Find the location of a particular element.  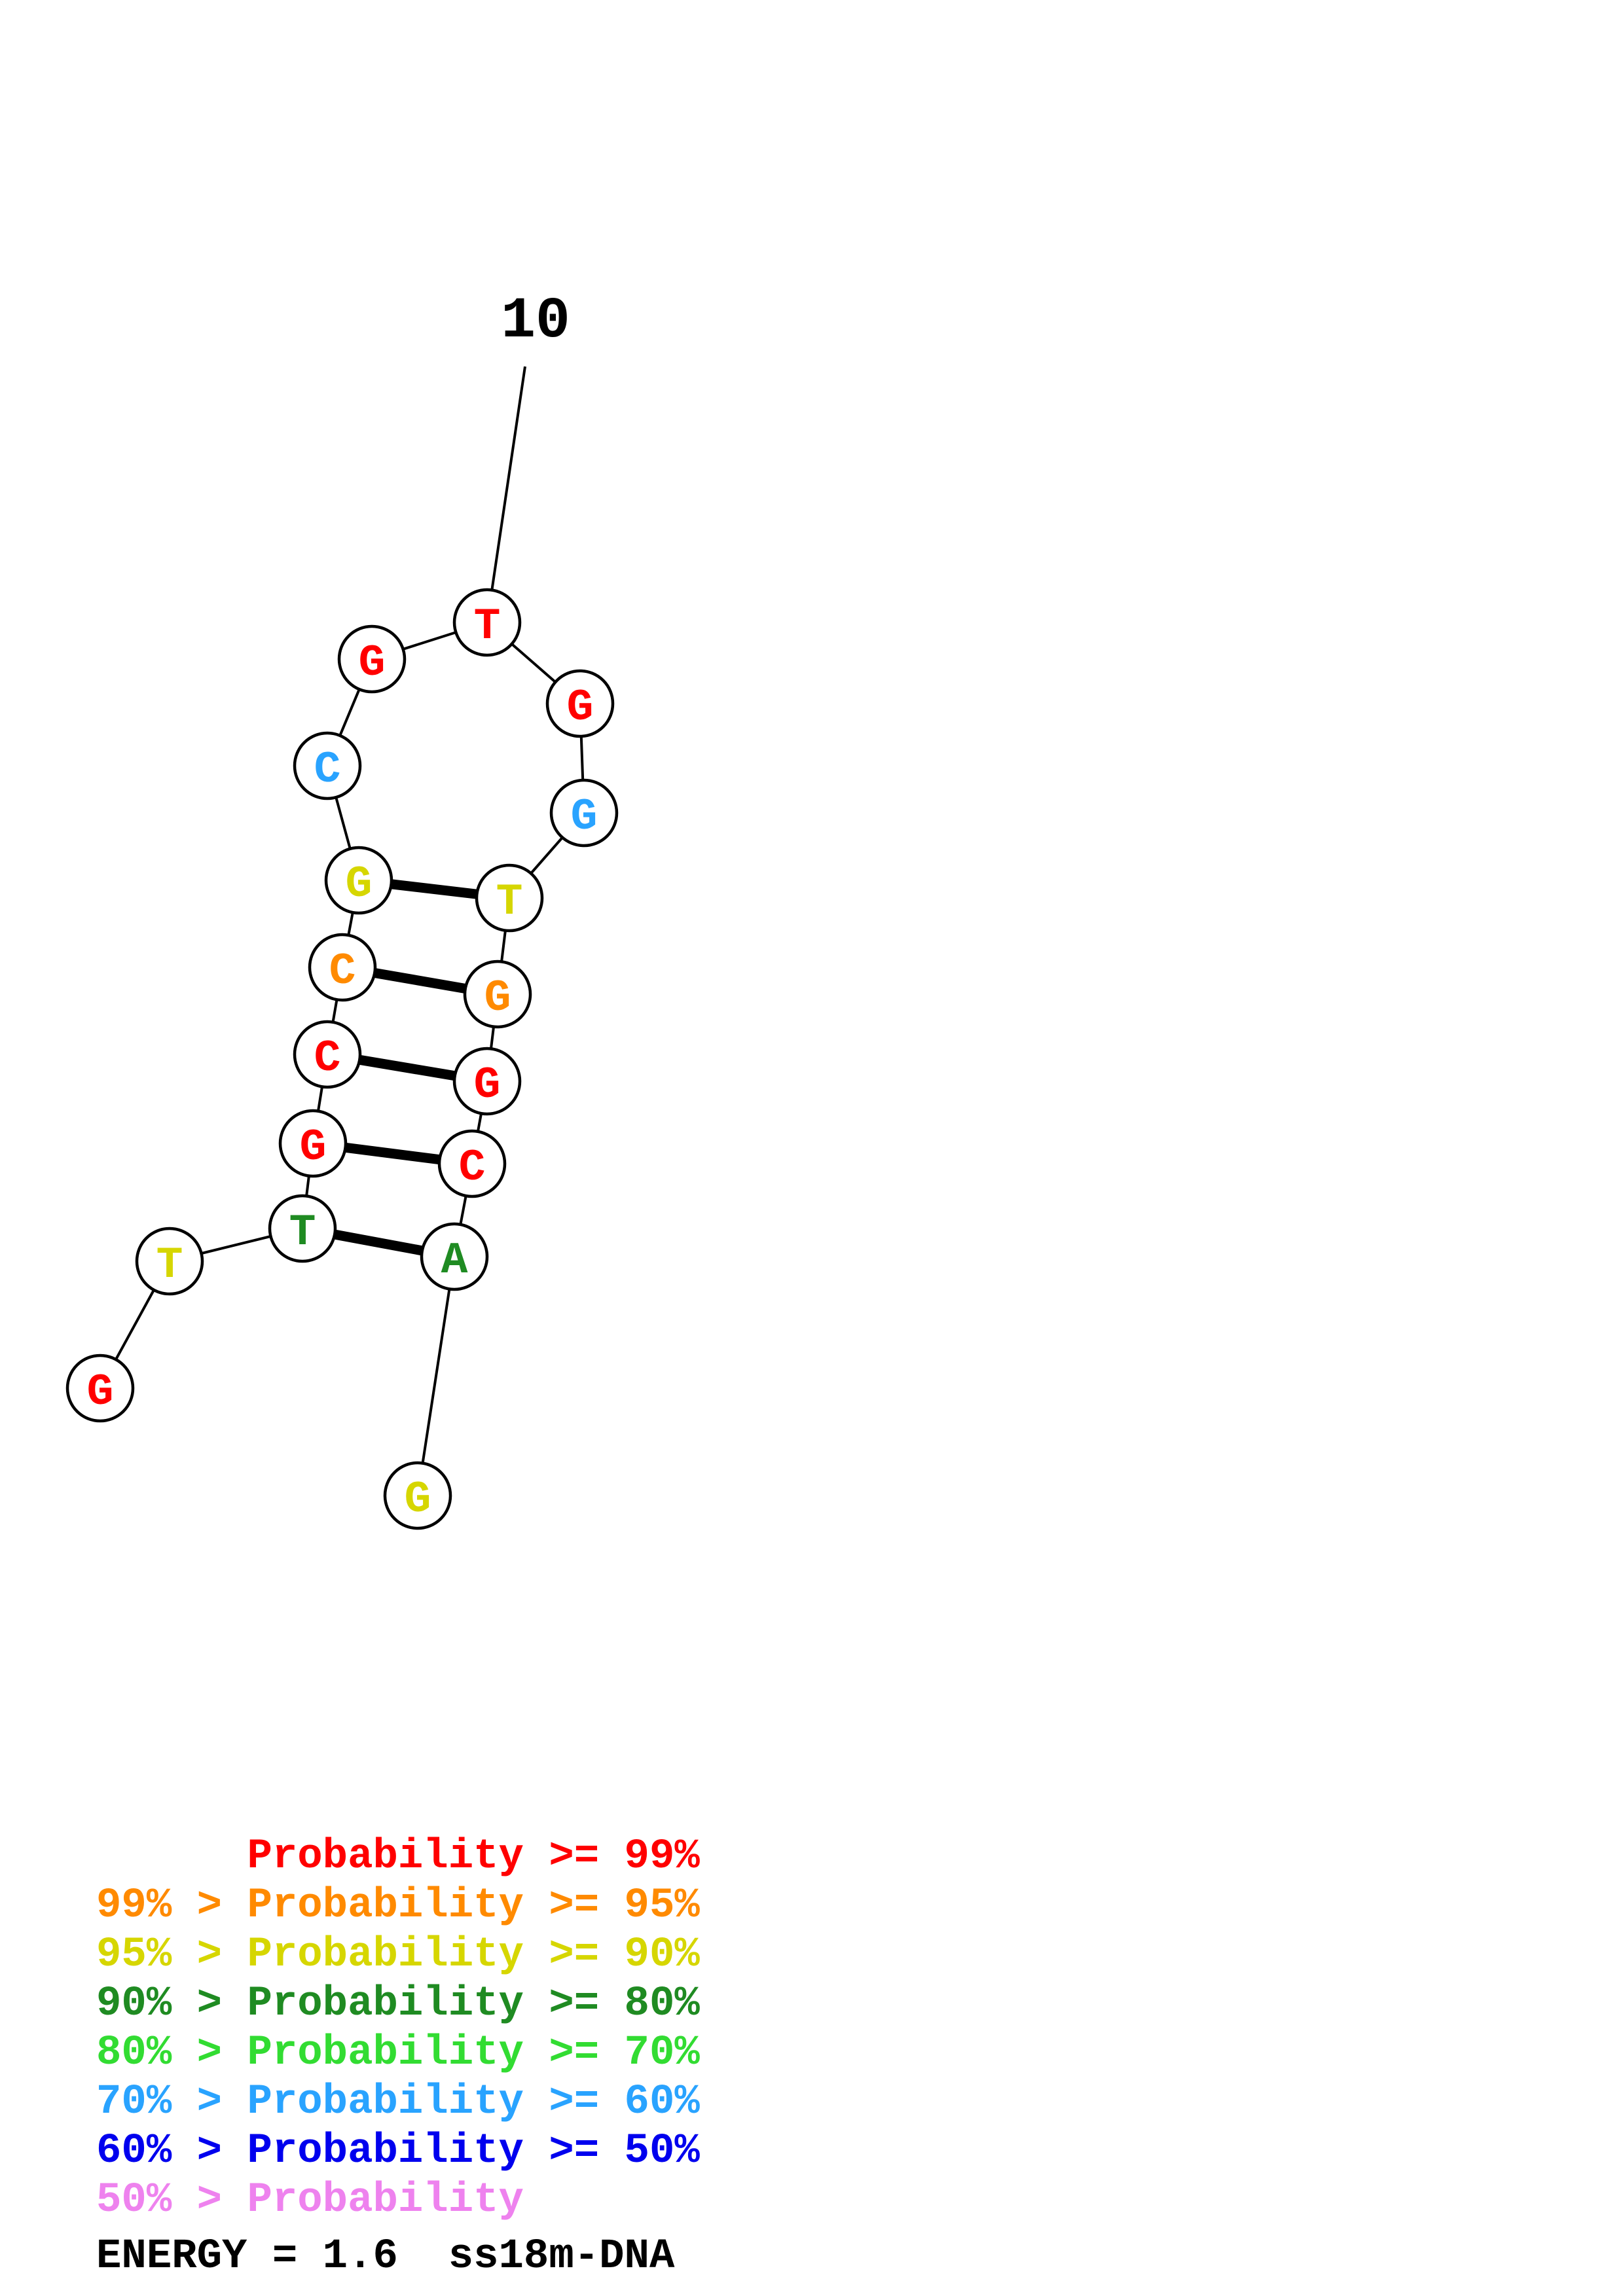

legend-row: 90% > Probability >= 80% is located at coordinates (398, 2004).